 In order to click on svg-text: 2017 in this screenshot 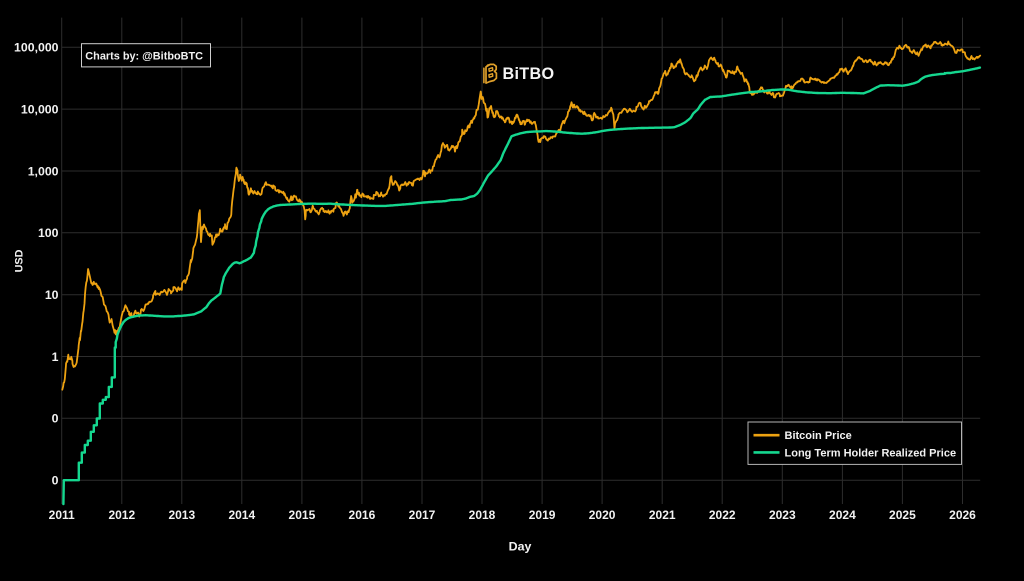, I will do `click(422, 515)`.